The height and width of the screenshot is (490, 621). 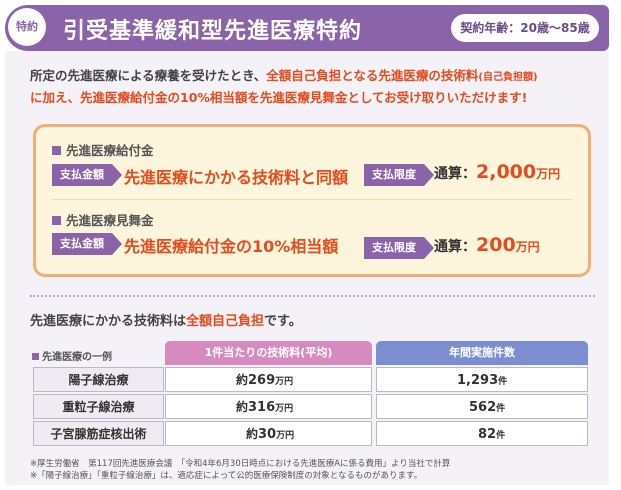 I want to click on table-cell-count: 1,293件, so click(x=482, y=379).